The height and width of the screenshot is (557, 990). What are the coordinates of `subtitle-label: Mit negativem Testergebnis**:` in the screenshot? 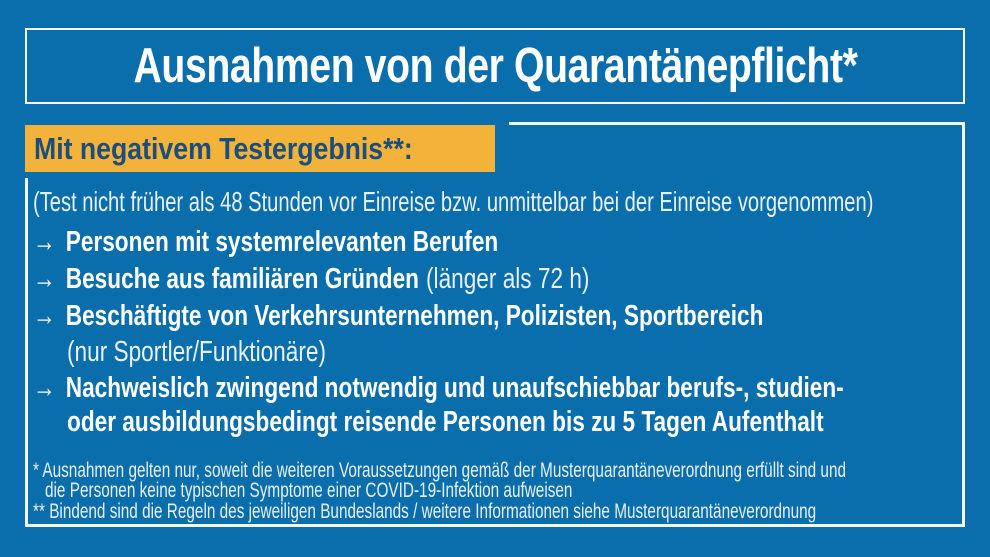 It's located at (223, 148).